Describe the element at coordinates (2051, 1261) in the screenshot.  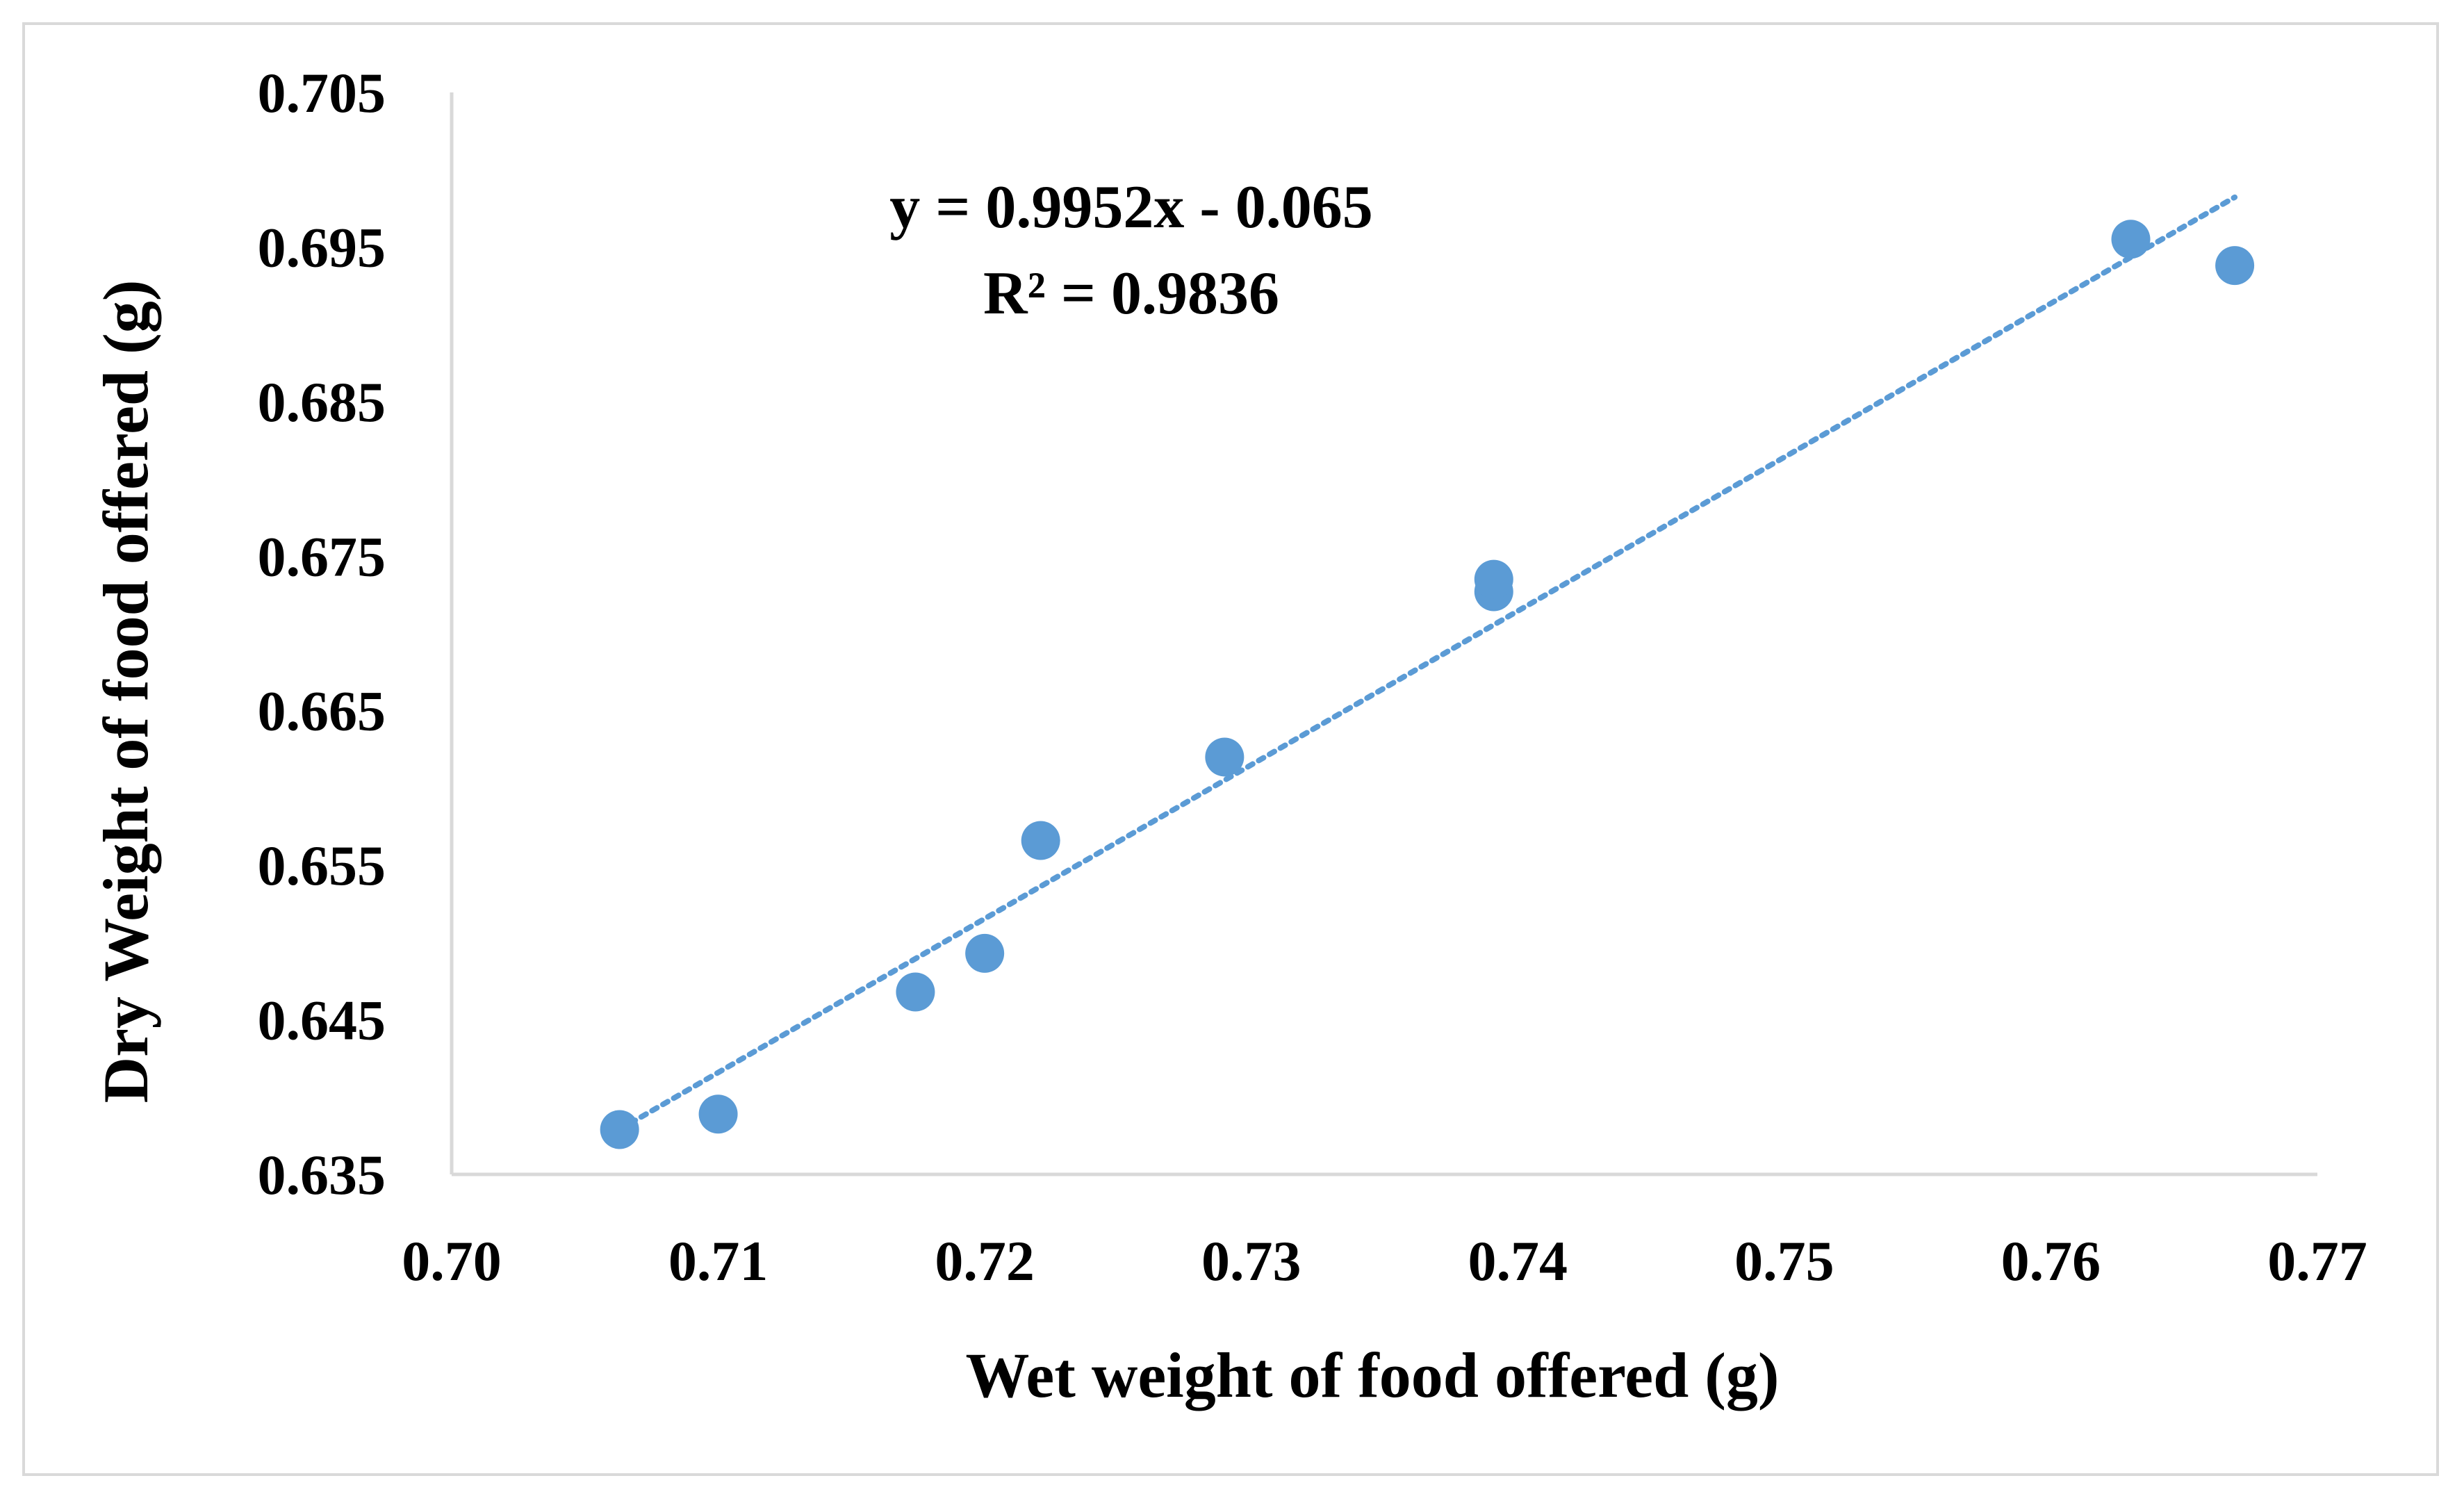
I see `x-tick-label: 0.76` at that location.